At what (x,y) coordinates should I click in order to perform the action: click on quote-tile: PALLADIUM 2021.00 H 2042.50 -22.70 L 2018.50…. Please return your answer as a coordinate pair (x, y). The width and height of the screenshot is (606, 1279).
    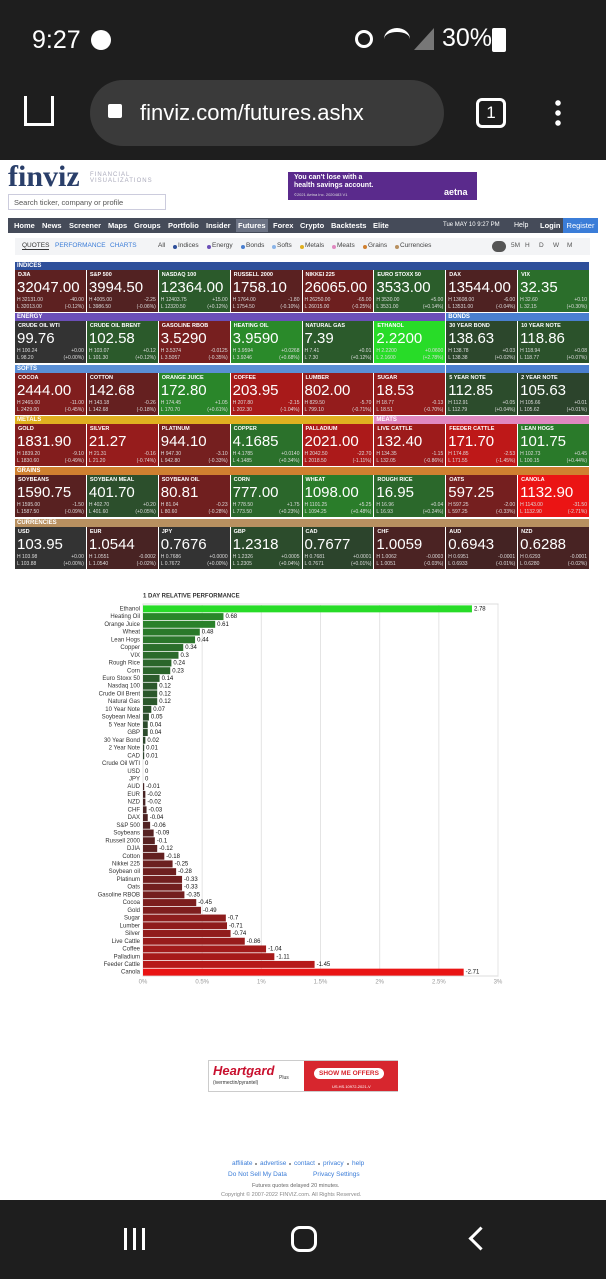
    Looking at the image, I should click on (338, 445).